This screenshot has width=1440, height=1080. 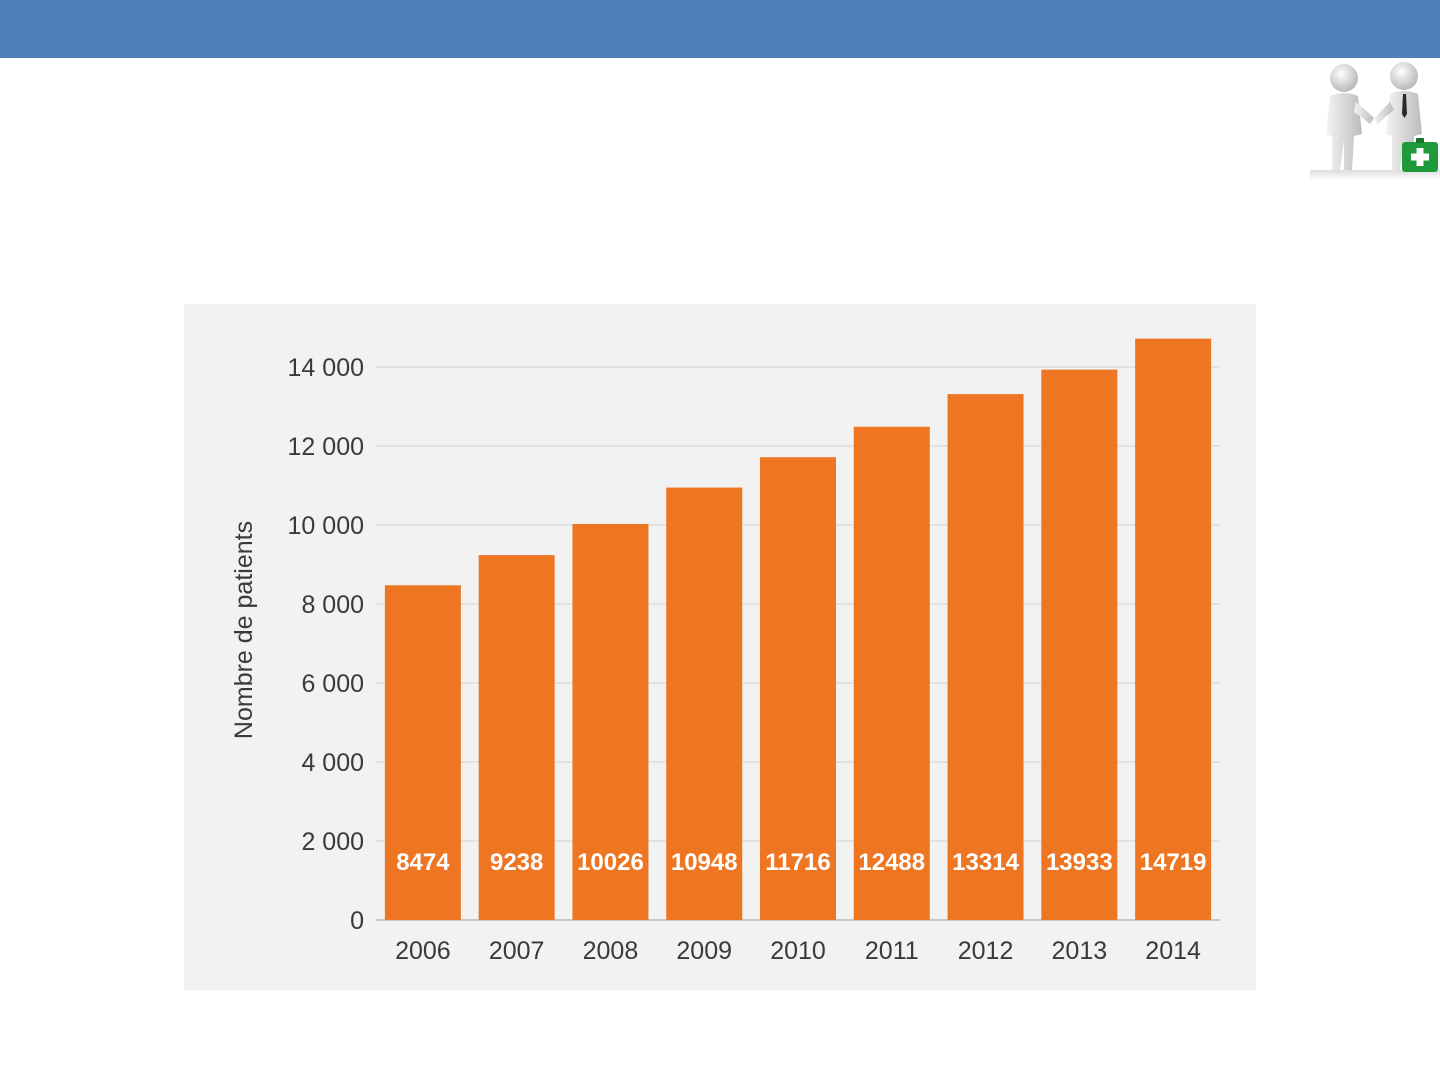 What do you see at coordinates (332, 842) in the screenshot?
I see `y-tick-label: 2 000` at bounding box center [332, 842].